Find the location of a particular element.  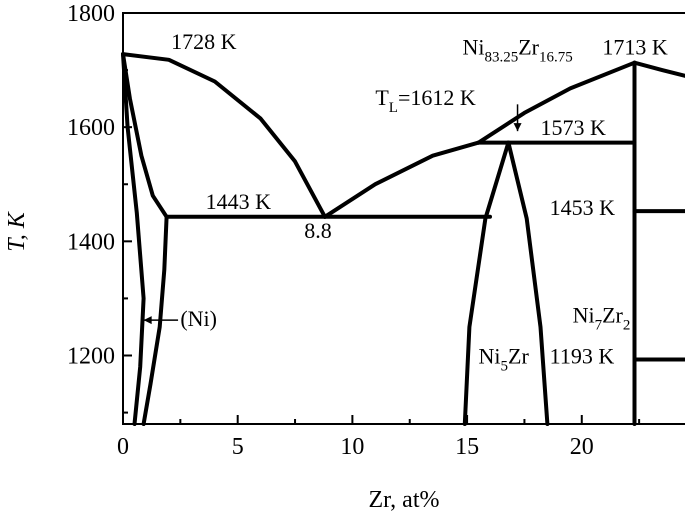

curve-liquidus-right is located at coordinates (658, 69).